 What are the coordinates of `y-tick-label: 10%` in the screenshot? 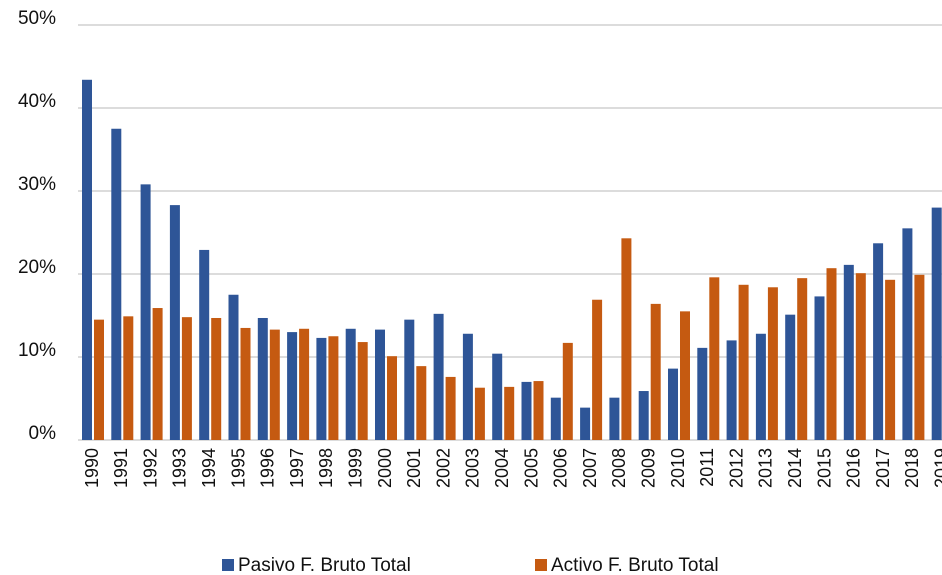 It's located at (37, 350).